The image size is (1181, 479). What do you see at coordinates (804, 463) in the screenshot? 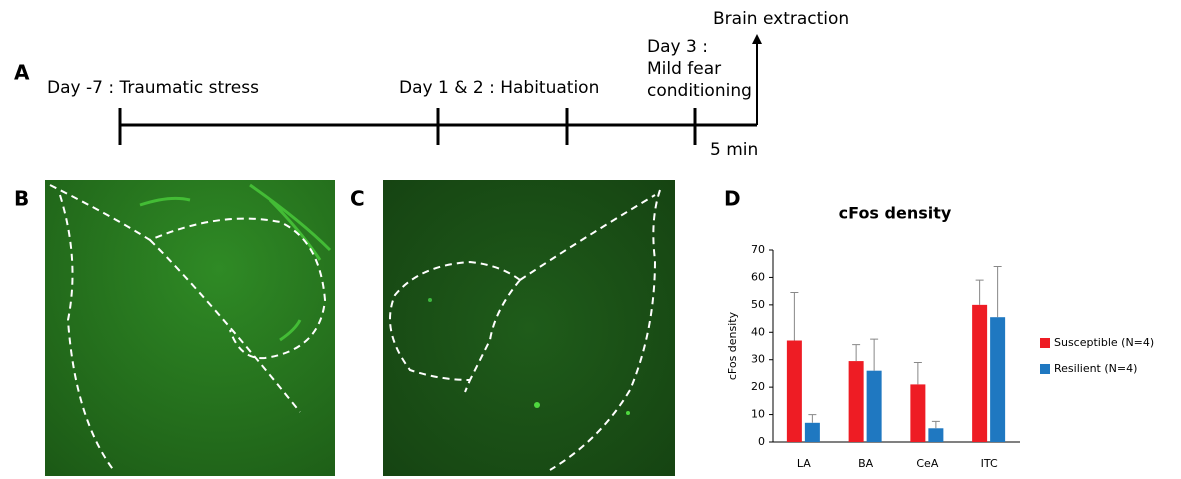
I see `x-tick-label: LA` at bounding box center [804, 463].